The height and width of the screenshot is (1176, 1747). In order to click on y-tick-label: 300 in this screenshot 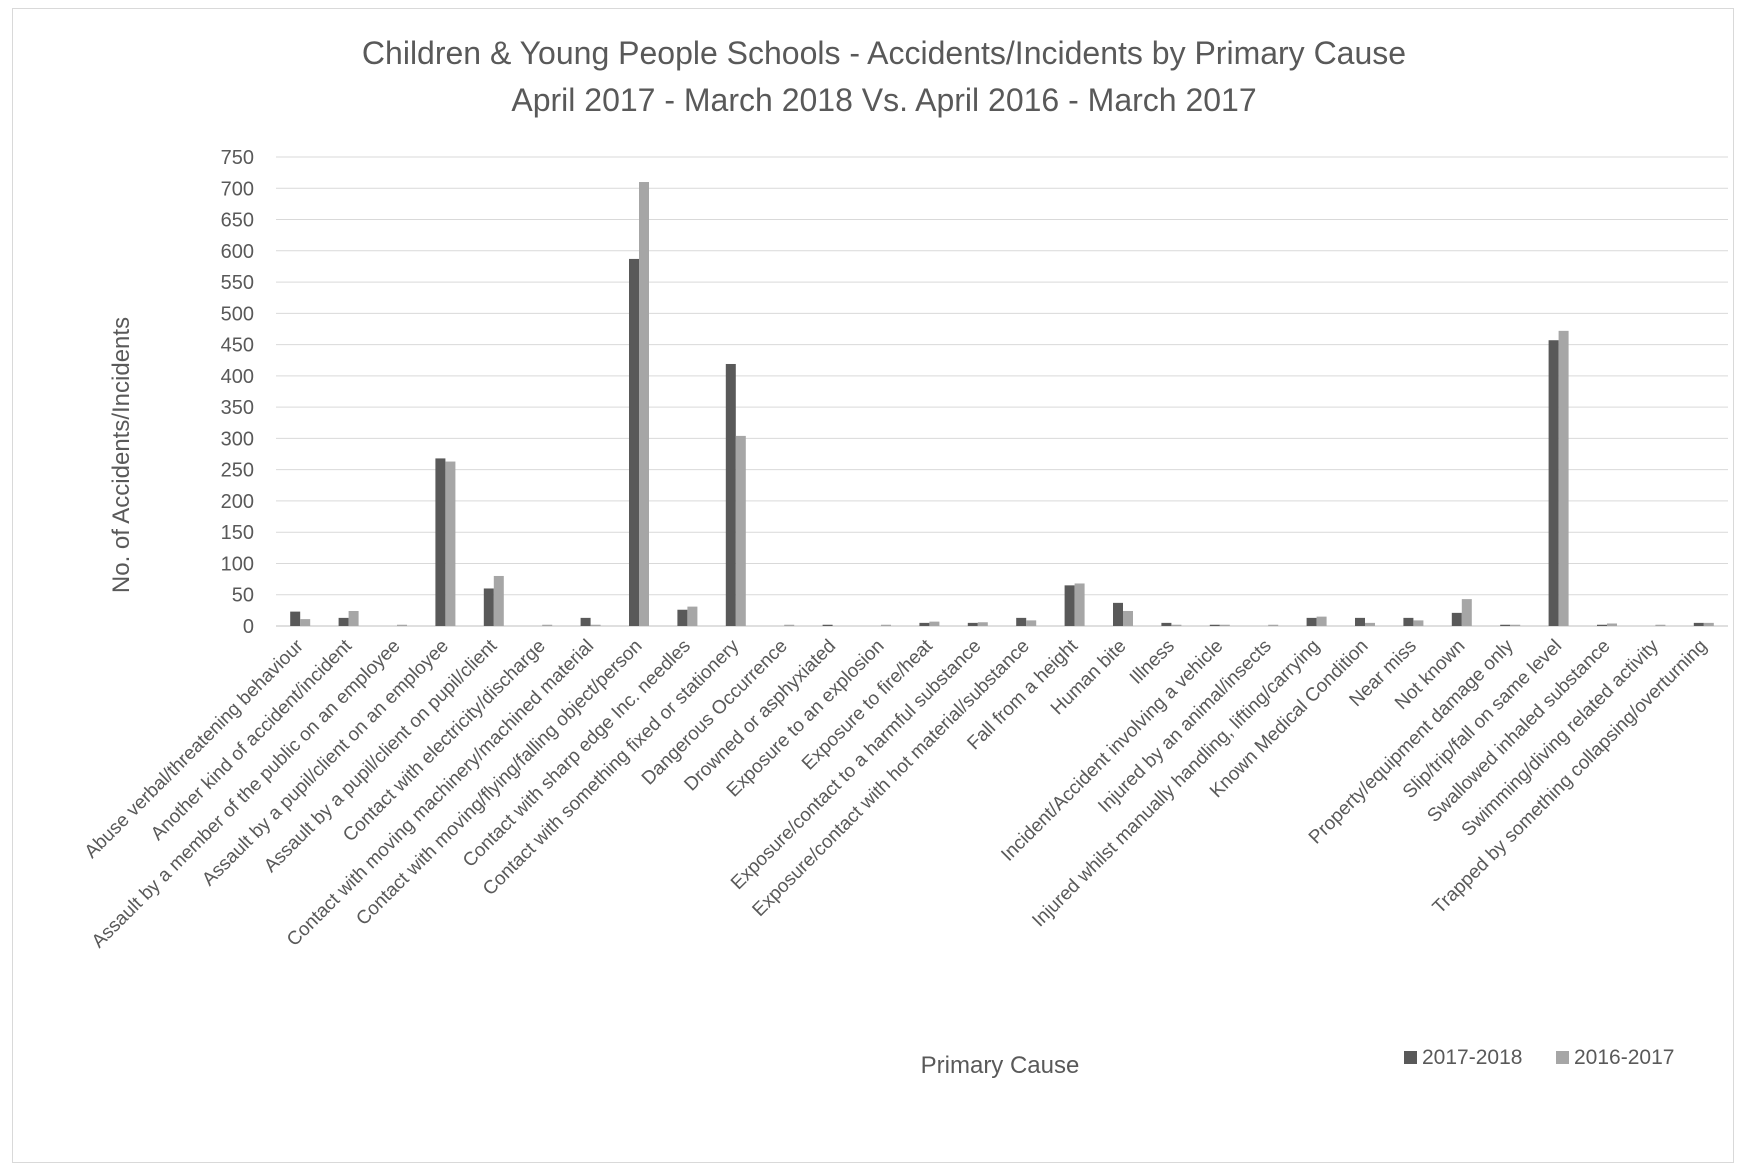, I will do `click(237, 439)`.